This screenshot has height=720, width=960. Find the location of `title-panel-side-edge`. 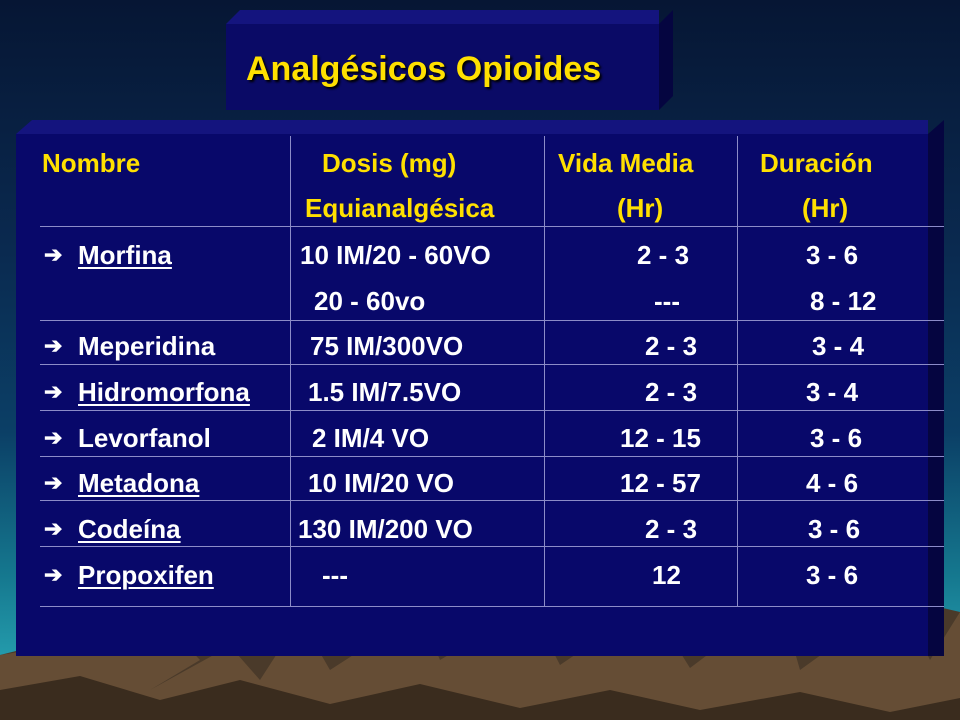

title-panel-side-edge is located at coordinates (666, 60).